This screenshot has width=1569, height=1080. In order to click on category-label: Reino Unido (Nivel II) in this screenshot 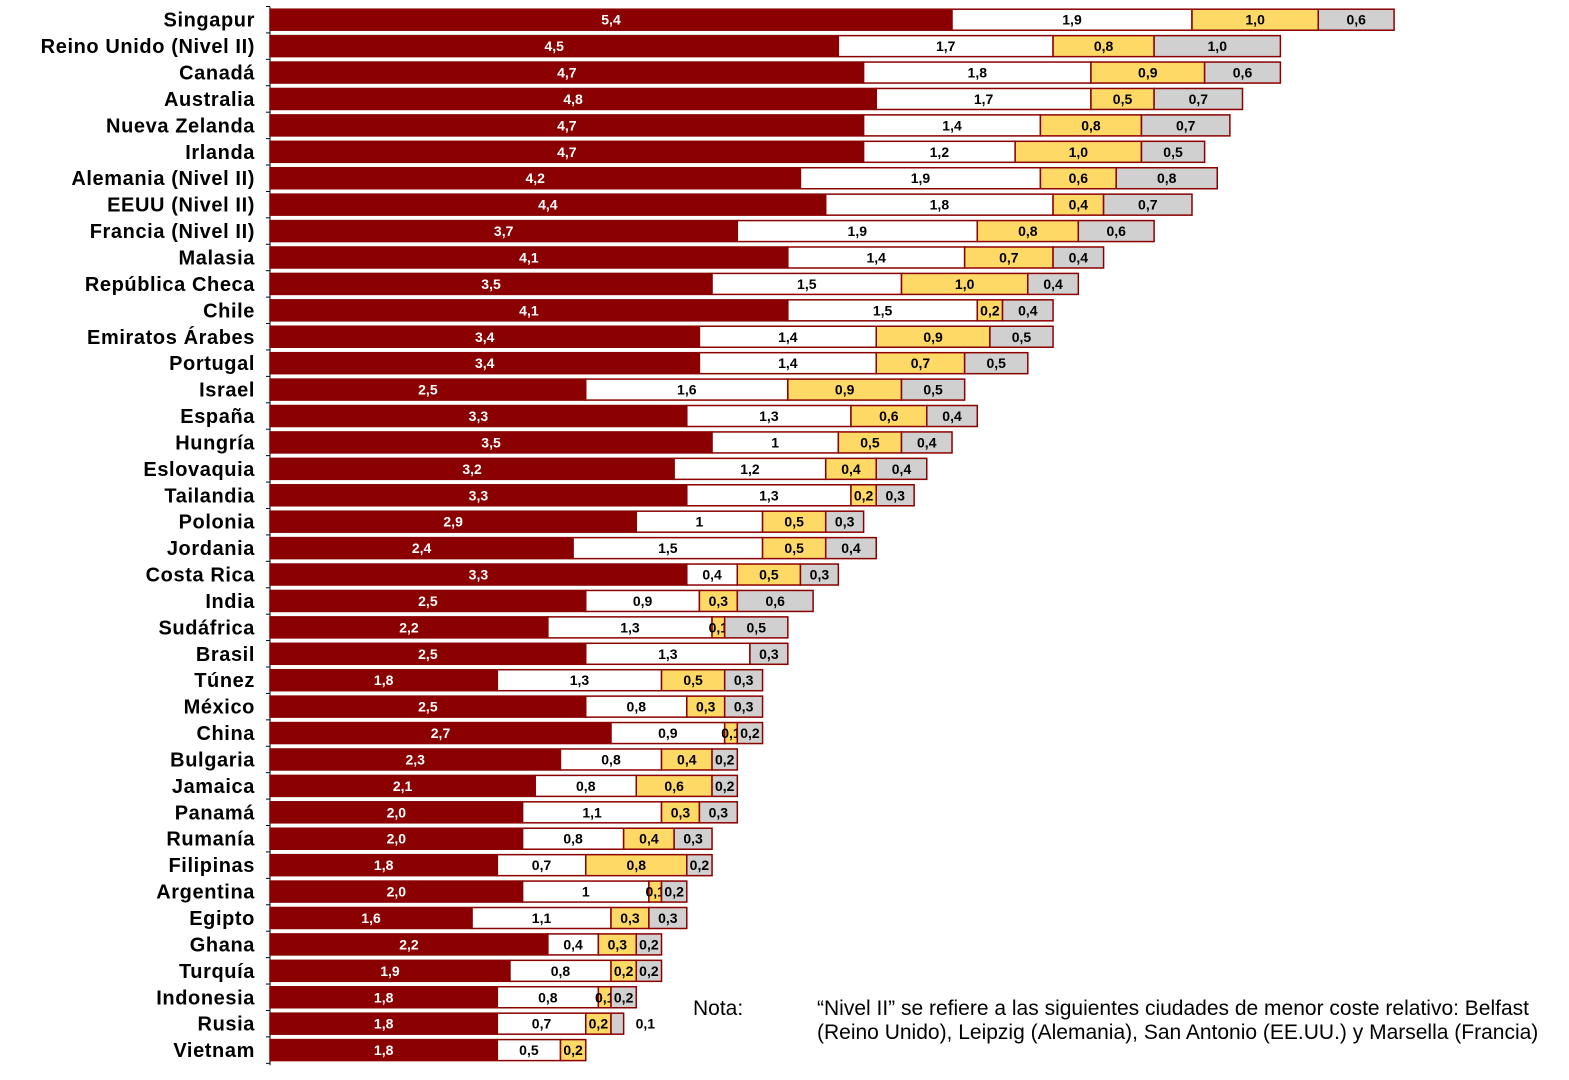, I will do `click(148, 47)`.